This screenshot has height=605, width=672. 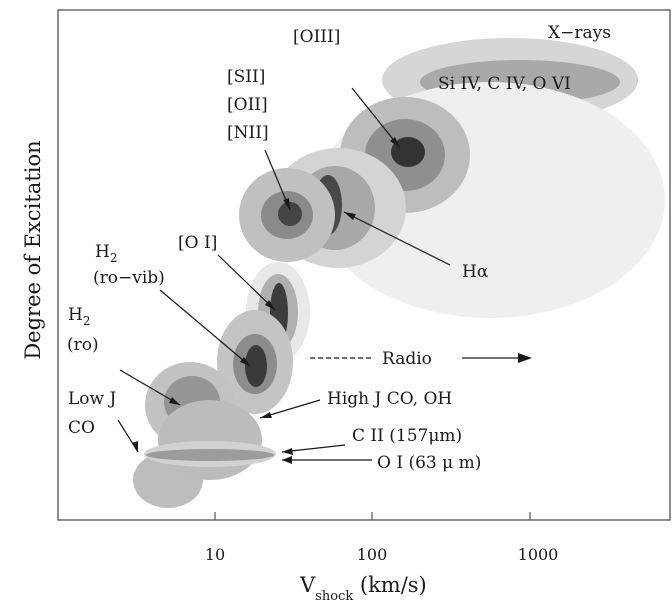 What do you see at coordinates (266, 415) in the screenshot?
I see `highj-arrowhead` at bounding box center [266, 415].